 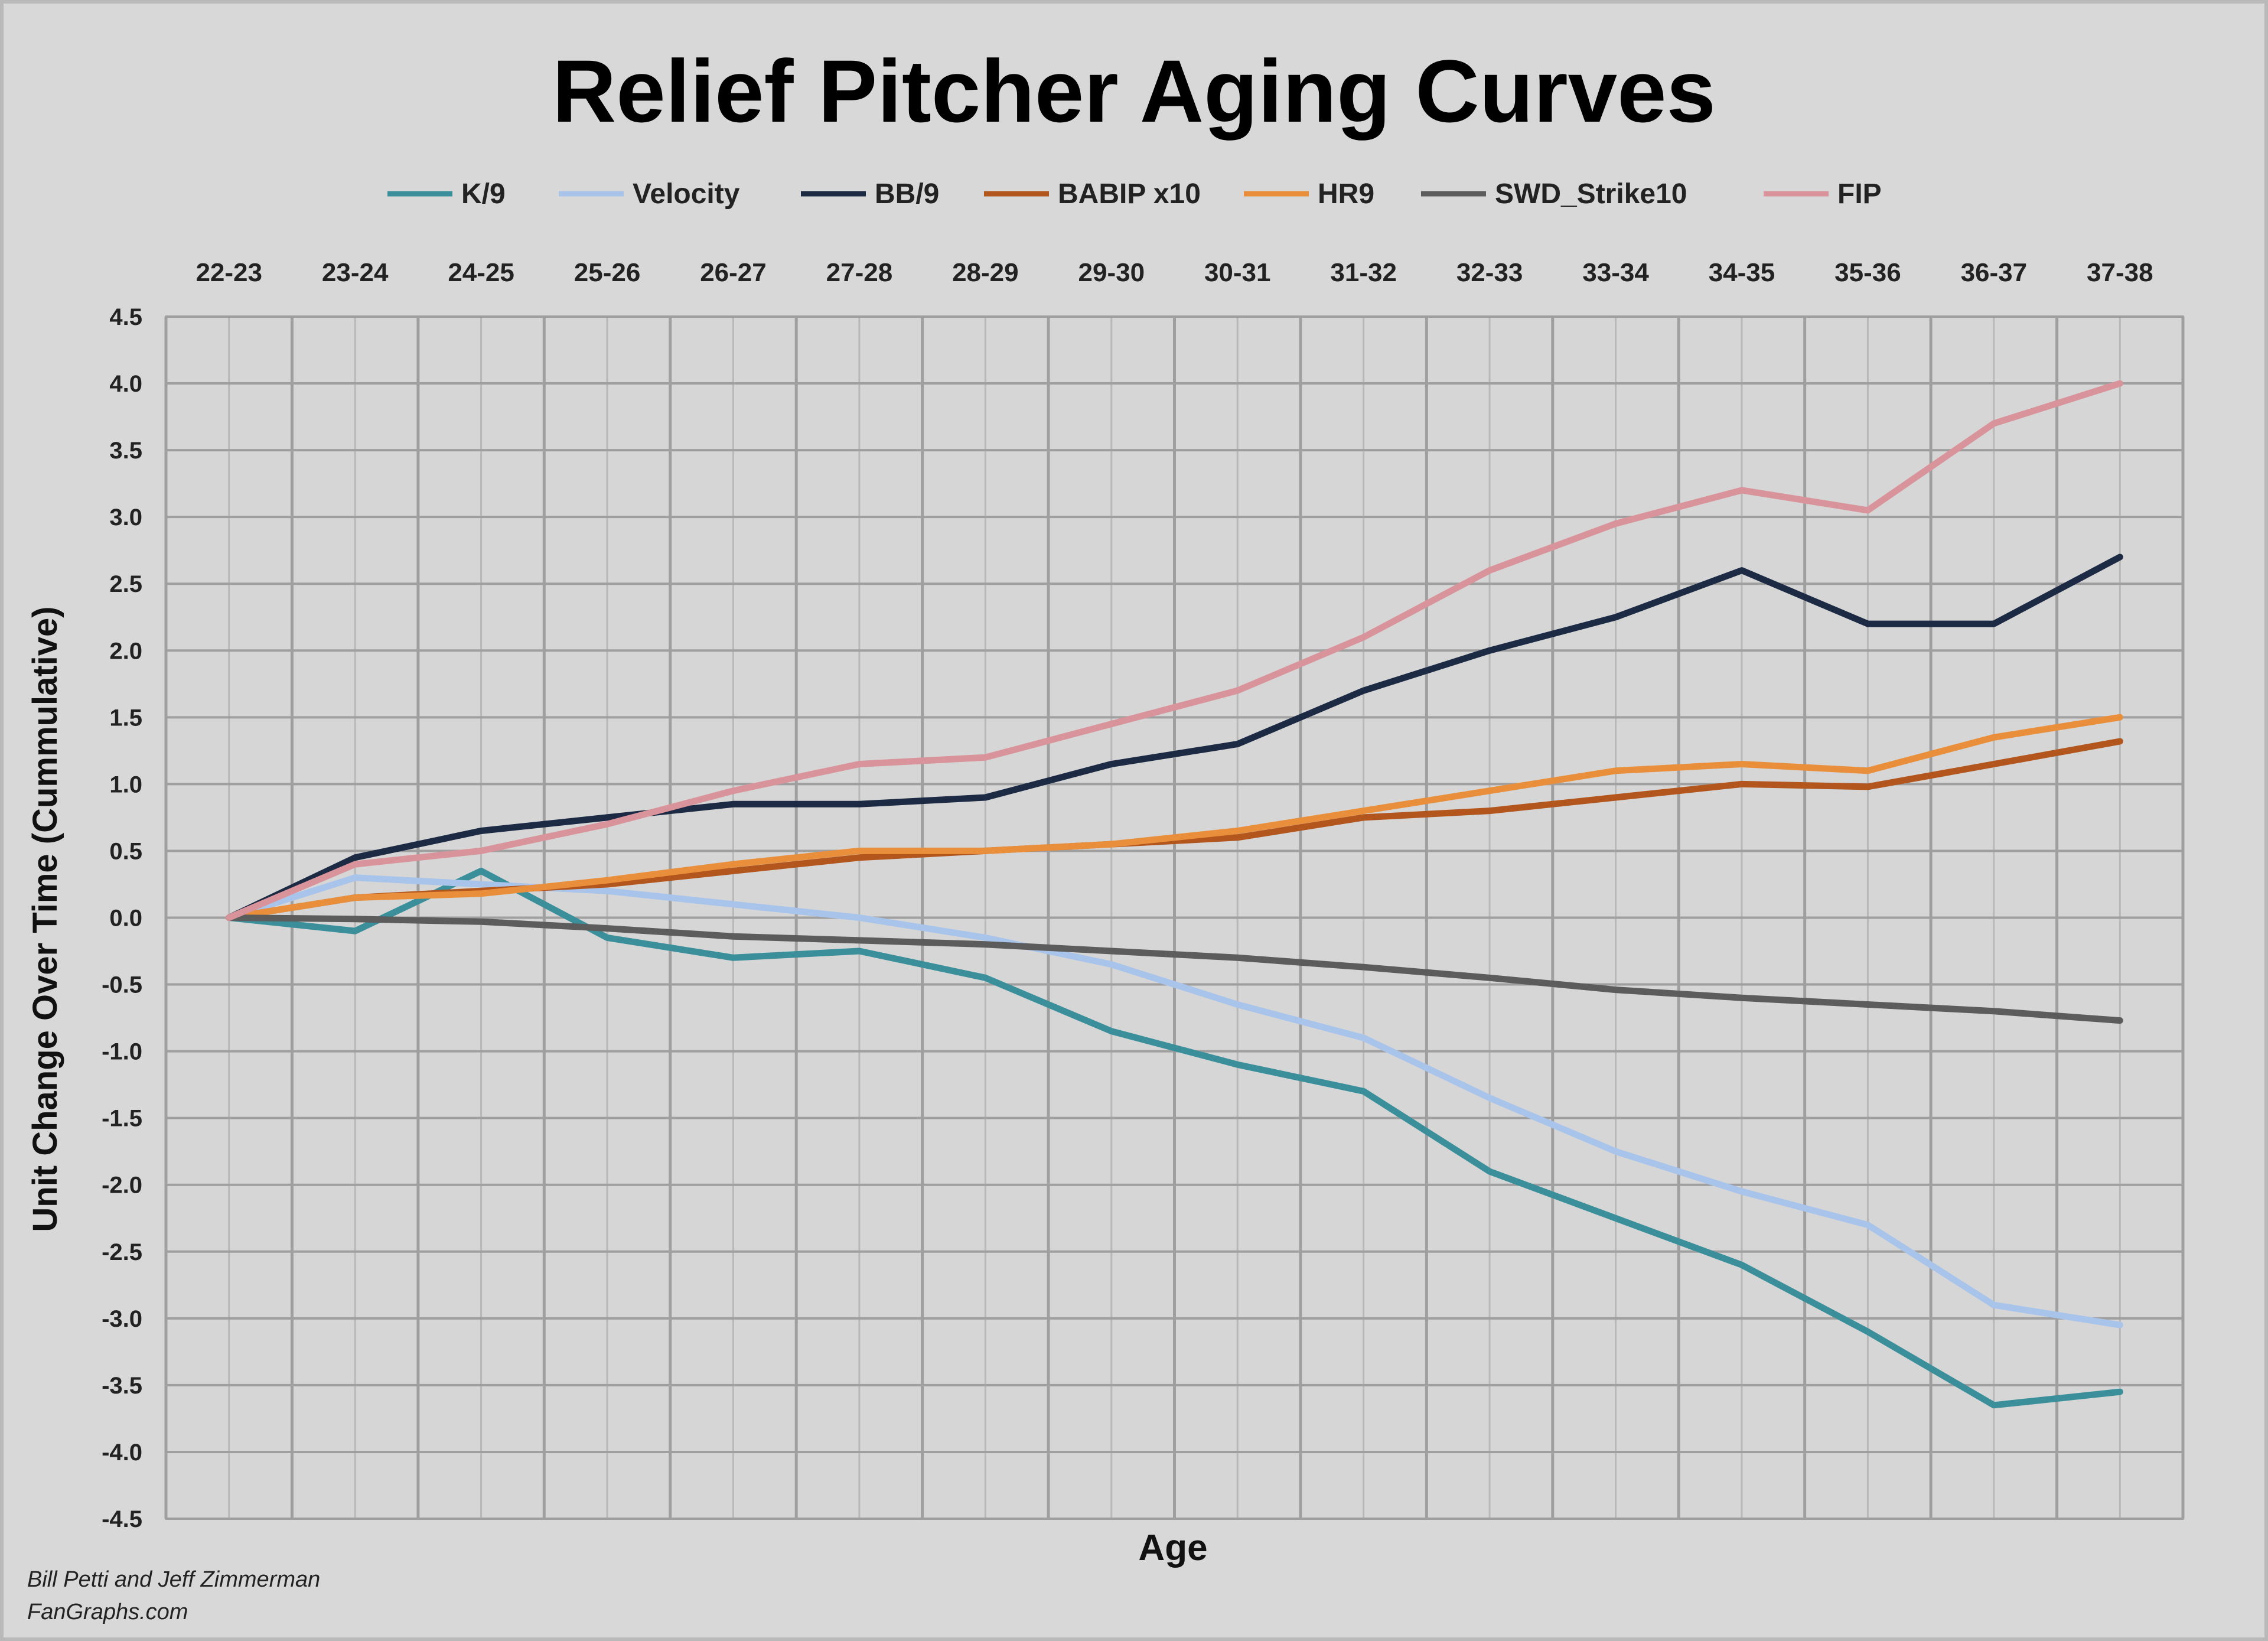 I want to click on x-tick-label: 30-31, so click(x=1237, y=272).